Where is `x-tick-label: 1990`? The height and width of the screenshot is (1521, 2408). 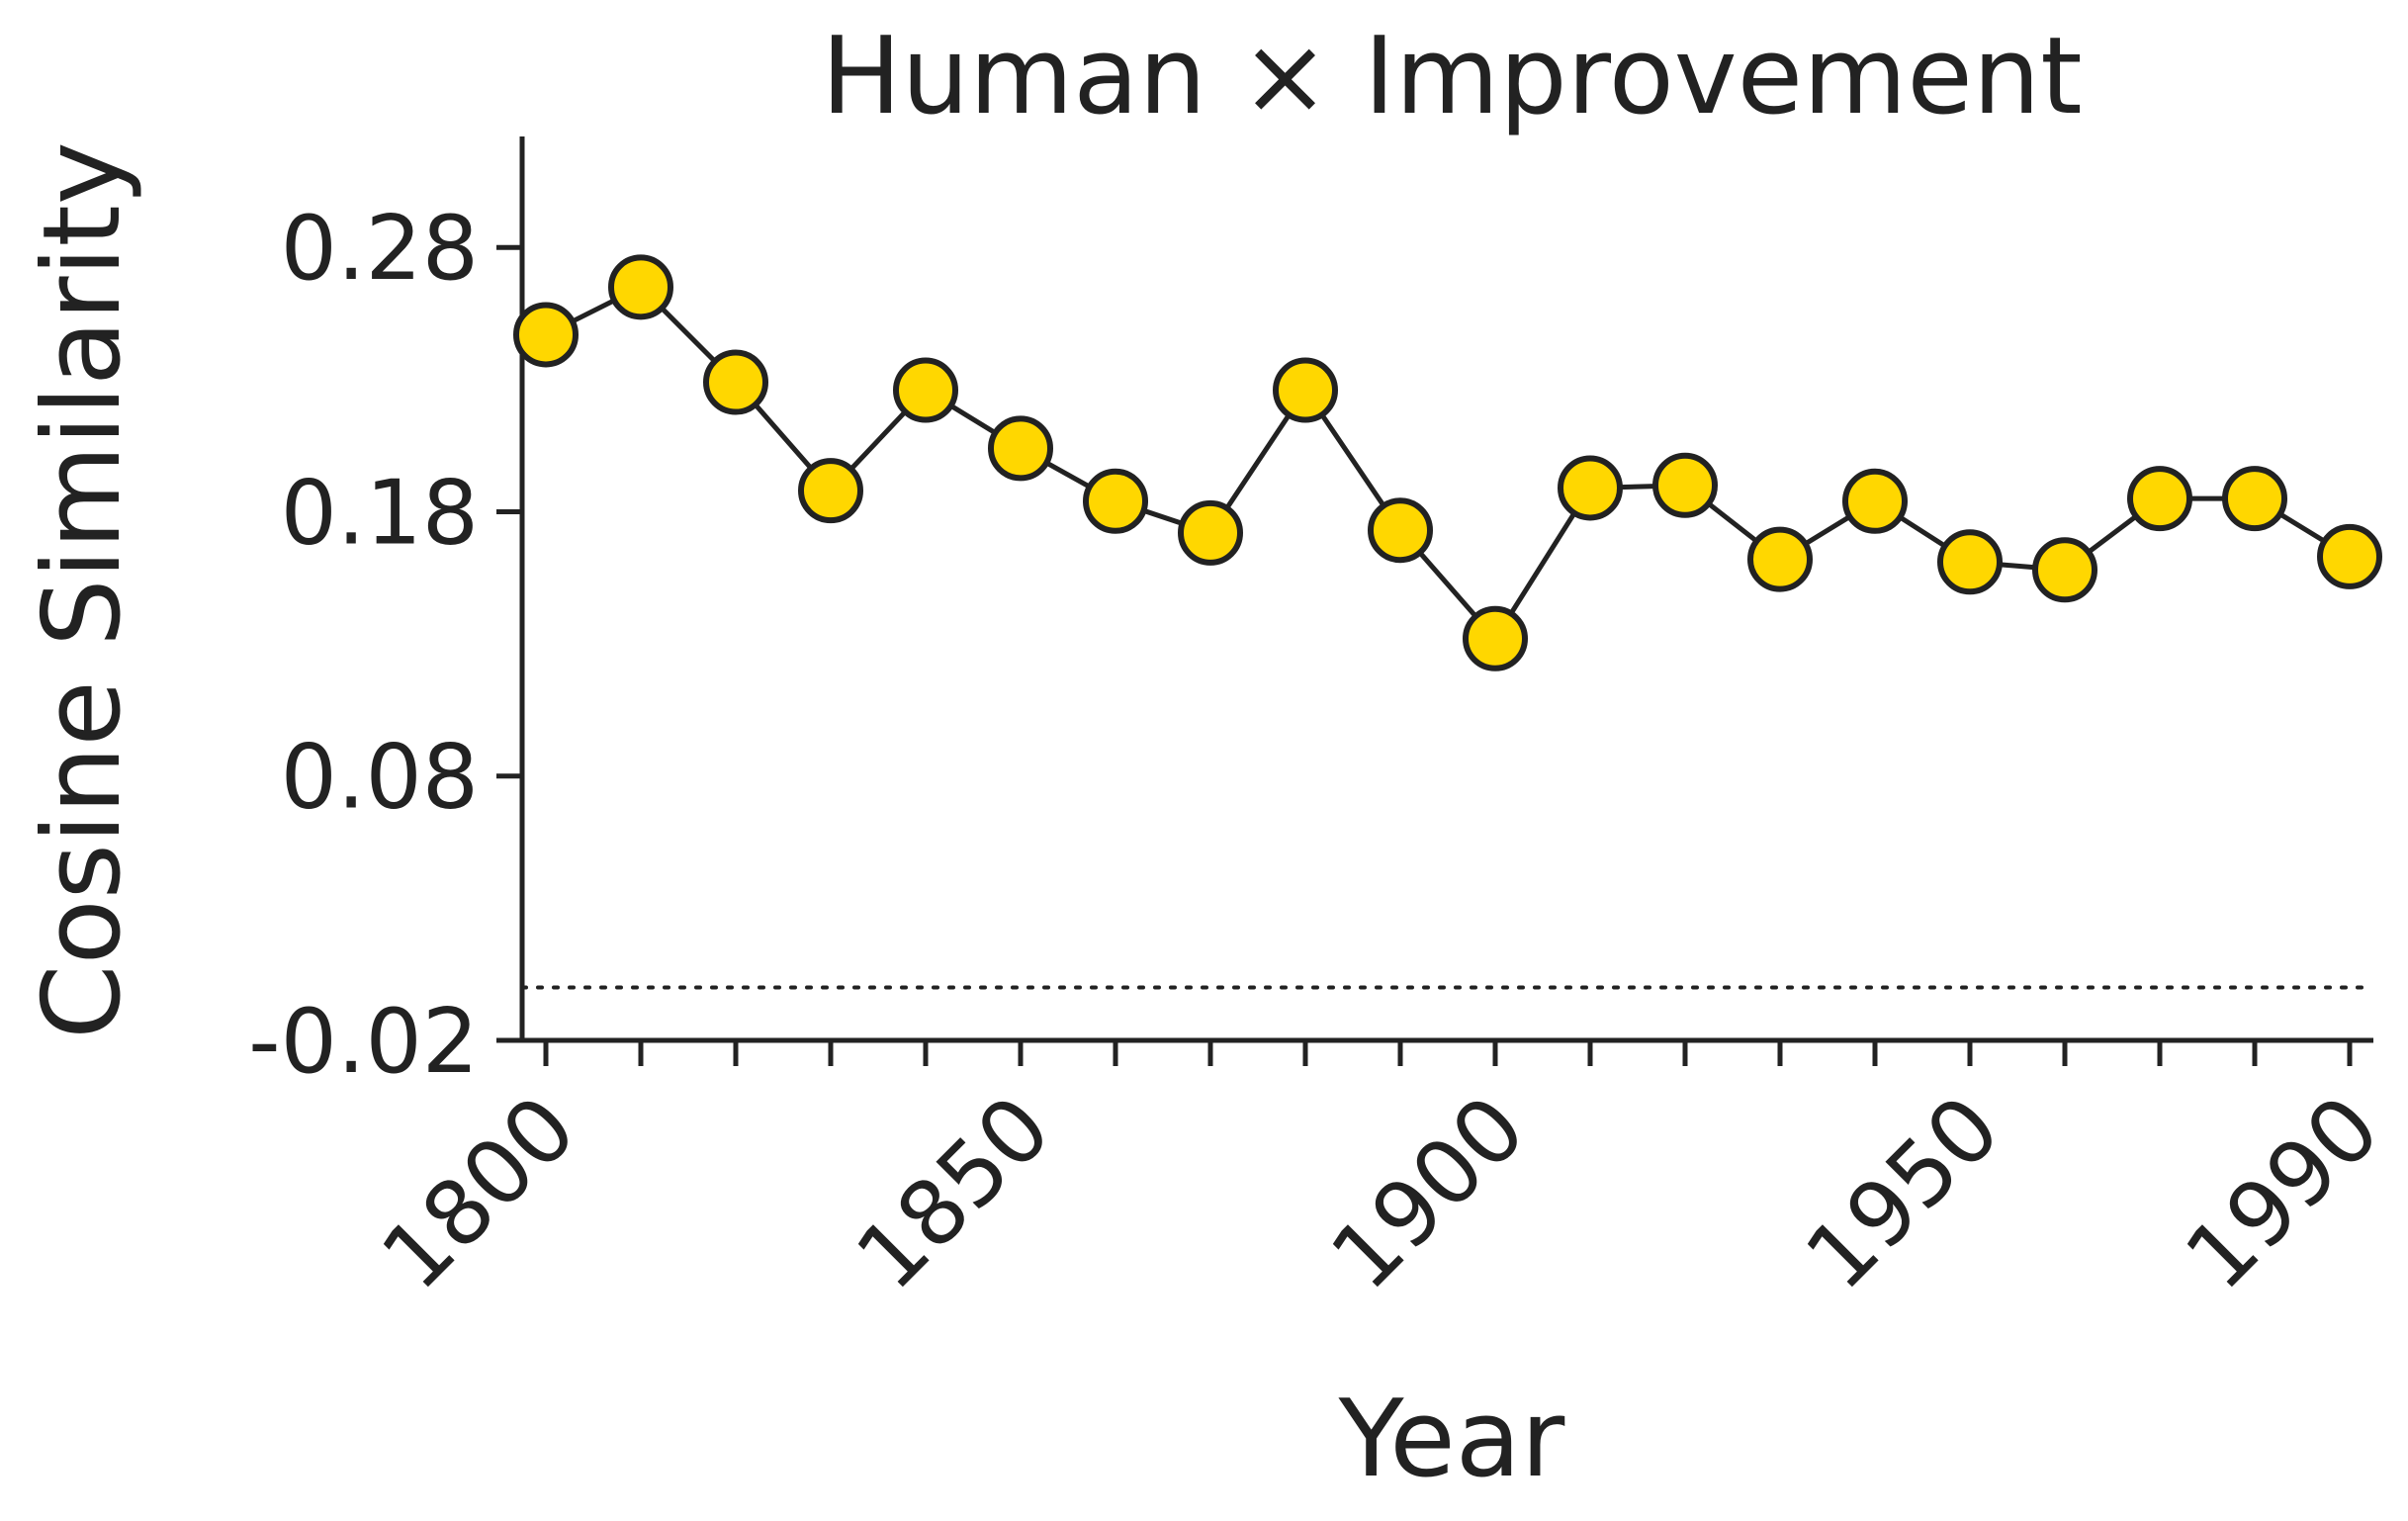 x-tick-label: 1990 is located at coordinates (2282, 1192).